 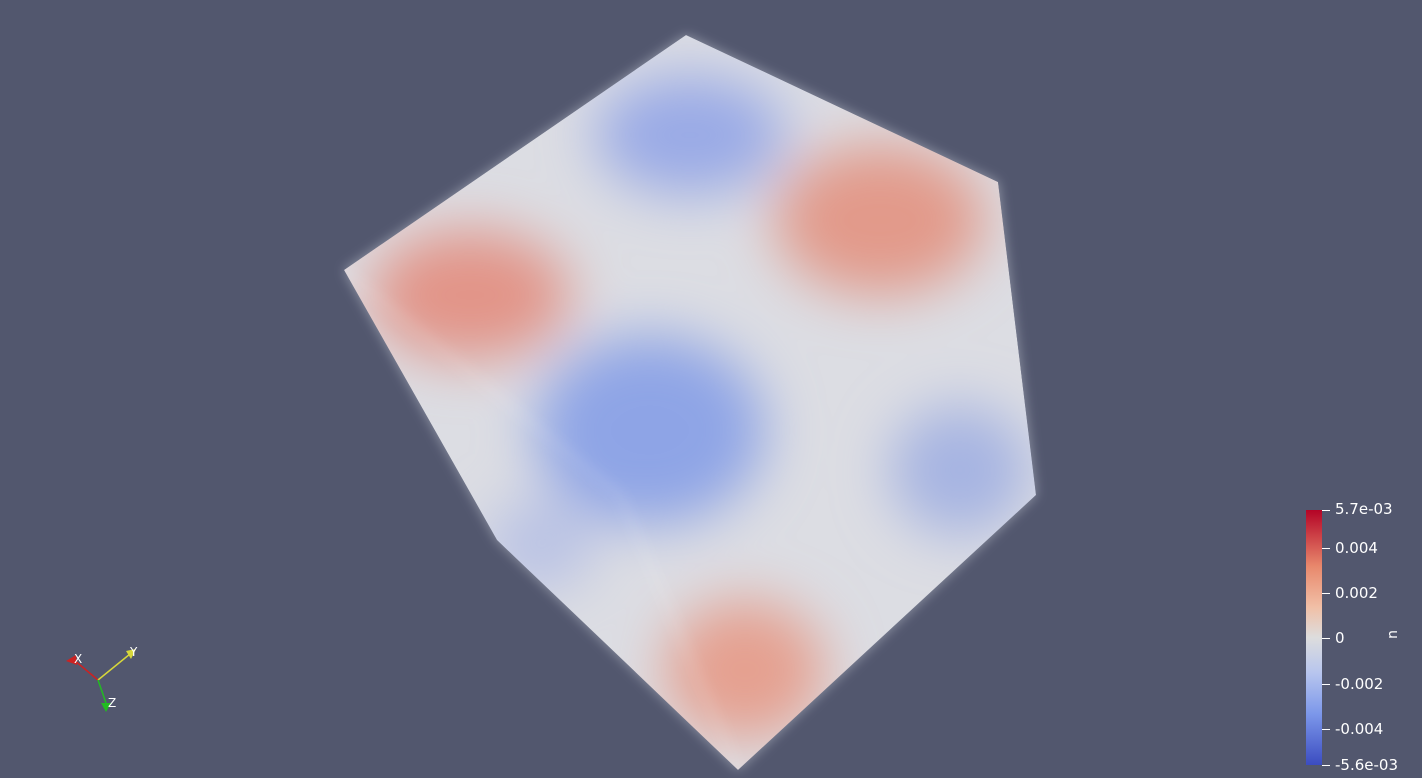 What do you see at coordinates (114, 667) in the screenshot?
I see `y-axis-line` at bounding box center [114, 667].